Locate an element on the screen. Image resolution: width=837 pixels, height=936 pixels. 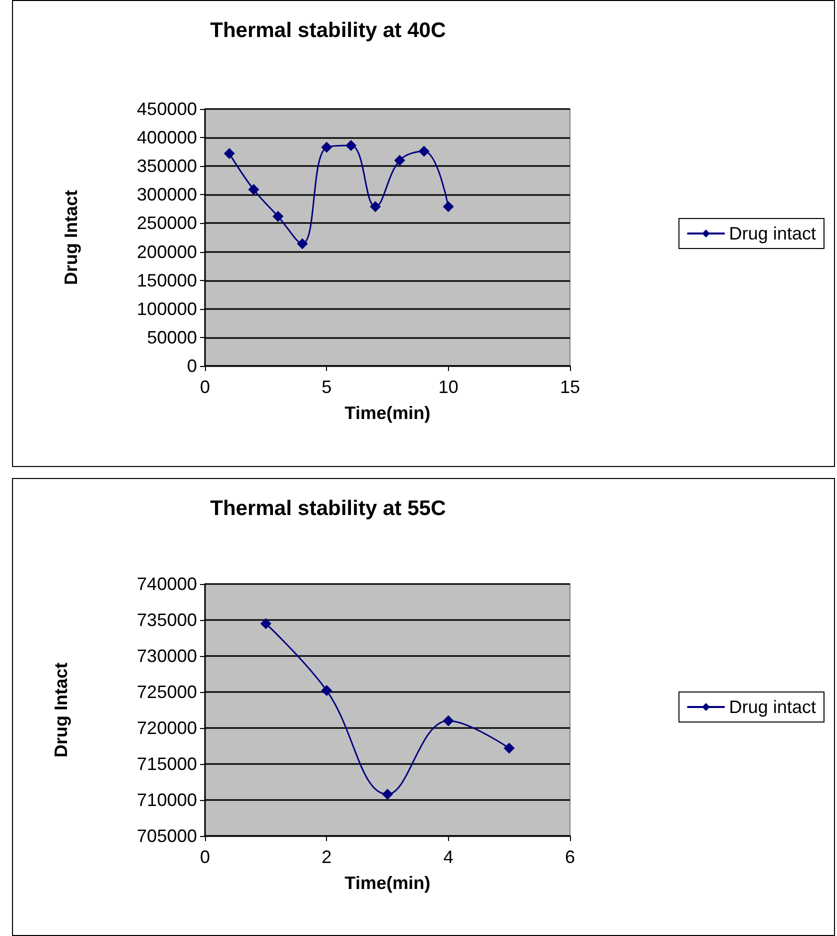
x-tick-label: 2 is located at coordinates (327, 857).